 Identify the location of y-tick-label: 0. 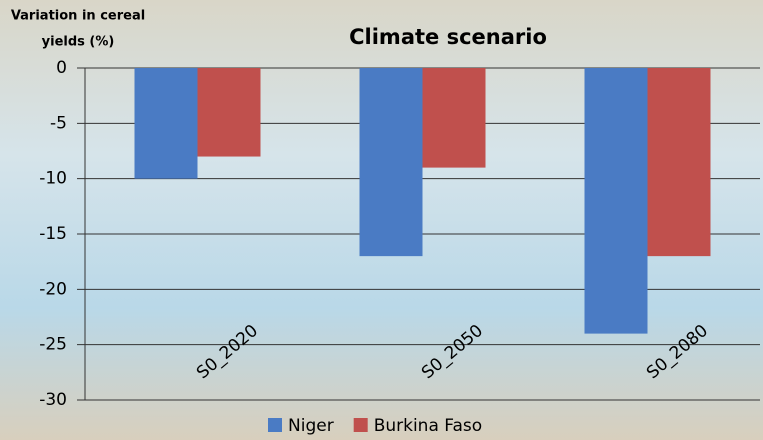
(61, 68).